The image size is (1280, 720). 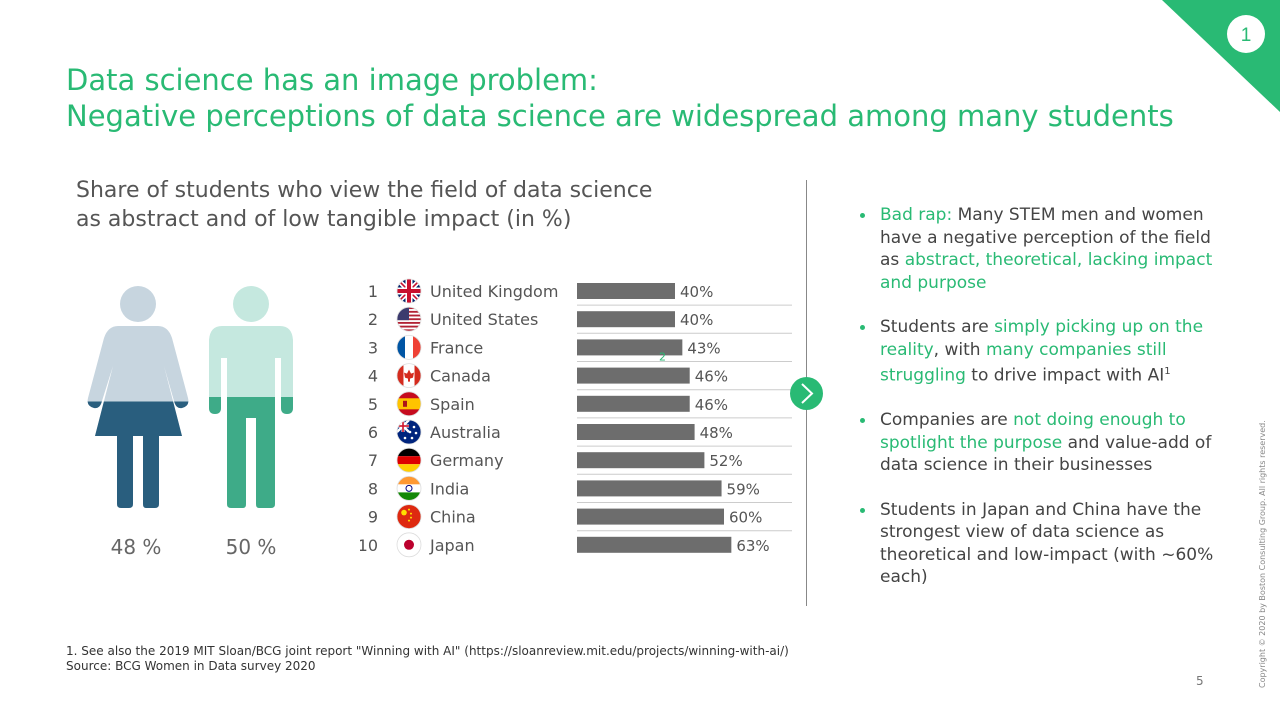 I want to click on india-flag-icon, so click(x=409, y=488).